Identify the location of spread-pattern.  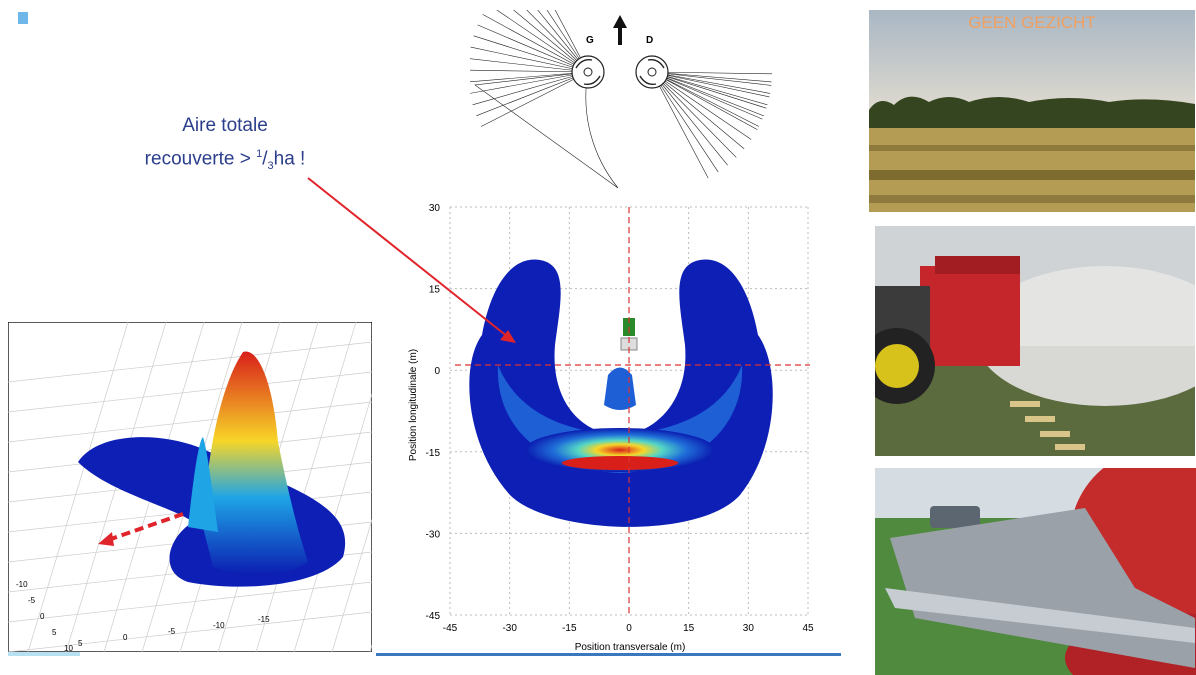
(621, 393).